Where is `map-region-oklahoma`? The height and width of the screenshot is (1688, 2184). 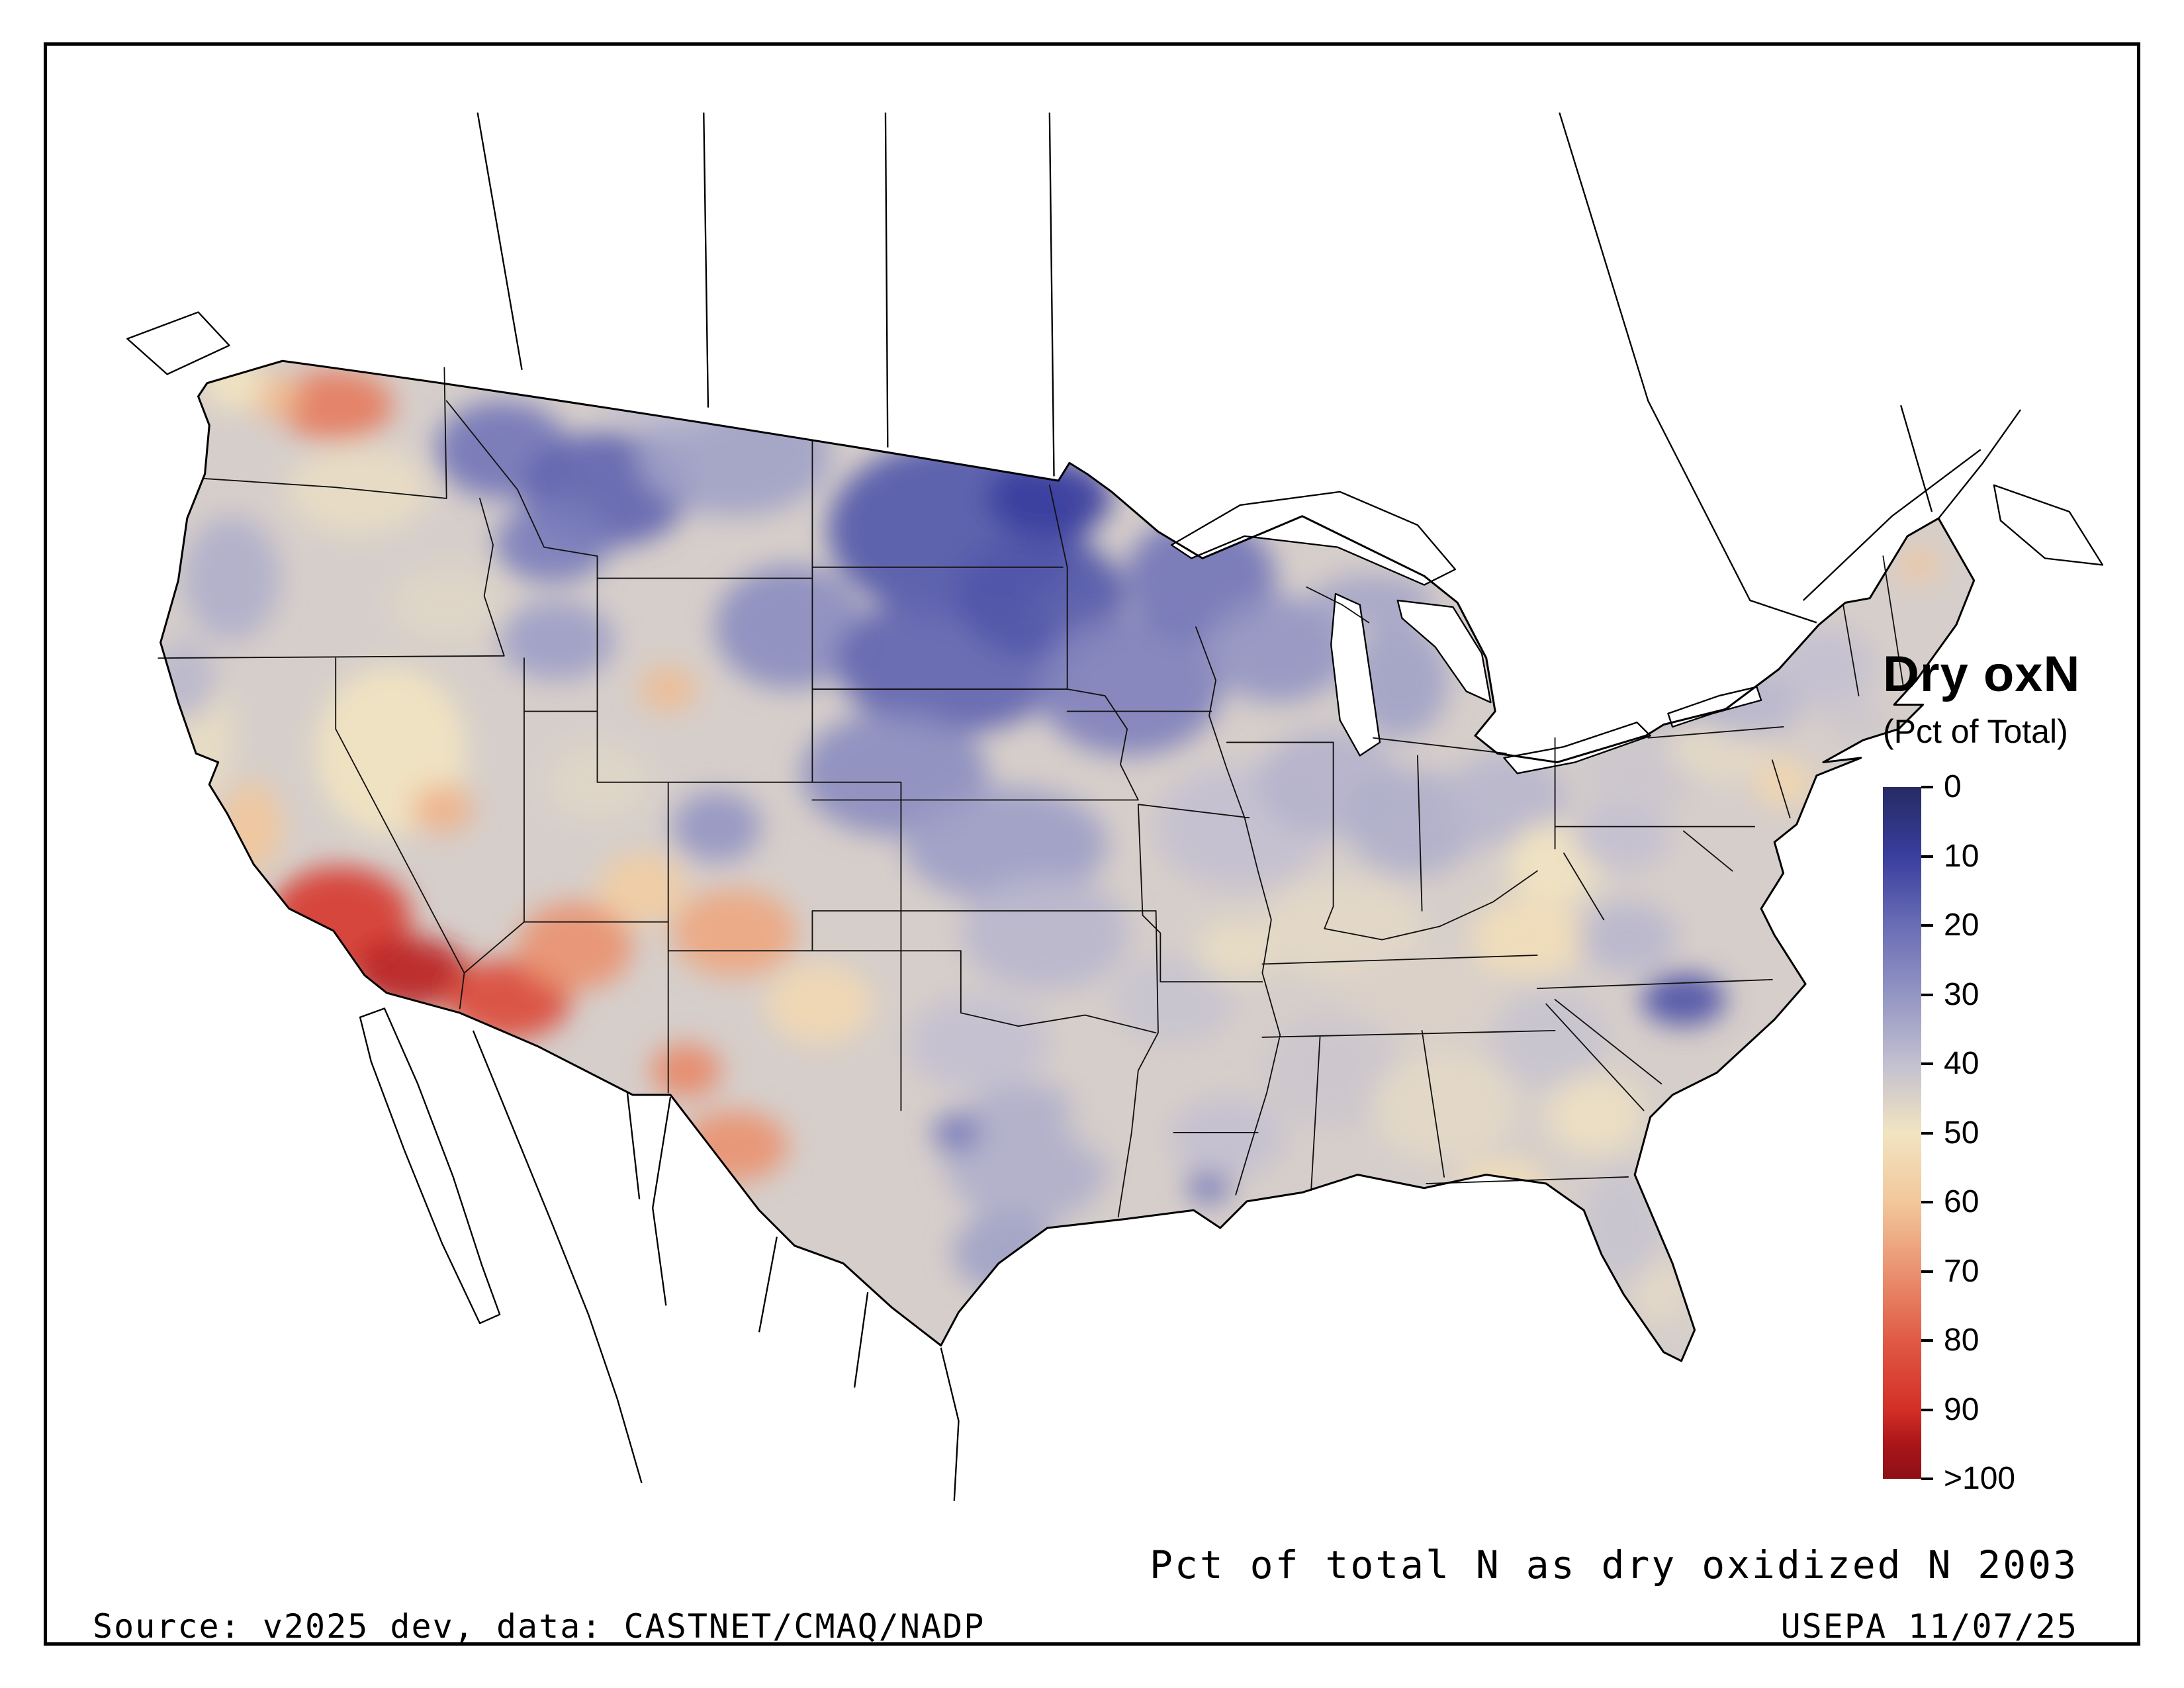 map-region-oklahoma is located at coordinates (1045, 933).